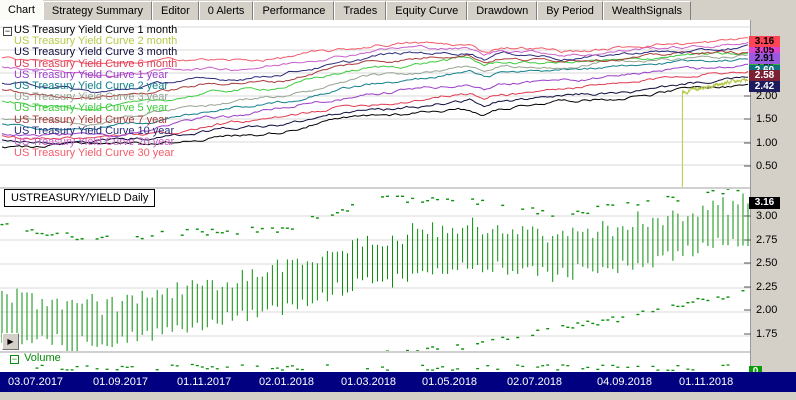 The height and width of the screenshot is (400, 796). What do you see at coordinates (767, 143) in the screenshot?
I see `price-tick-label: 1.00` at bounding box center [767, 143].